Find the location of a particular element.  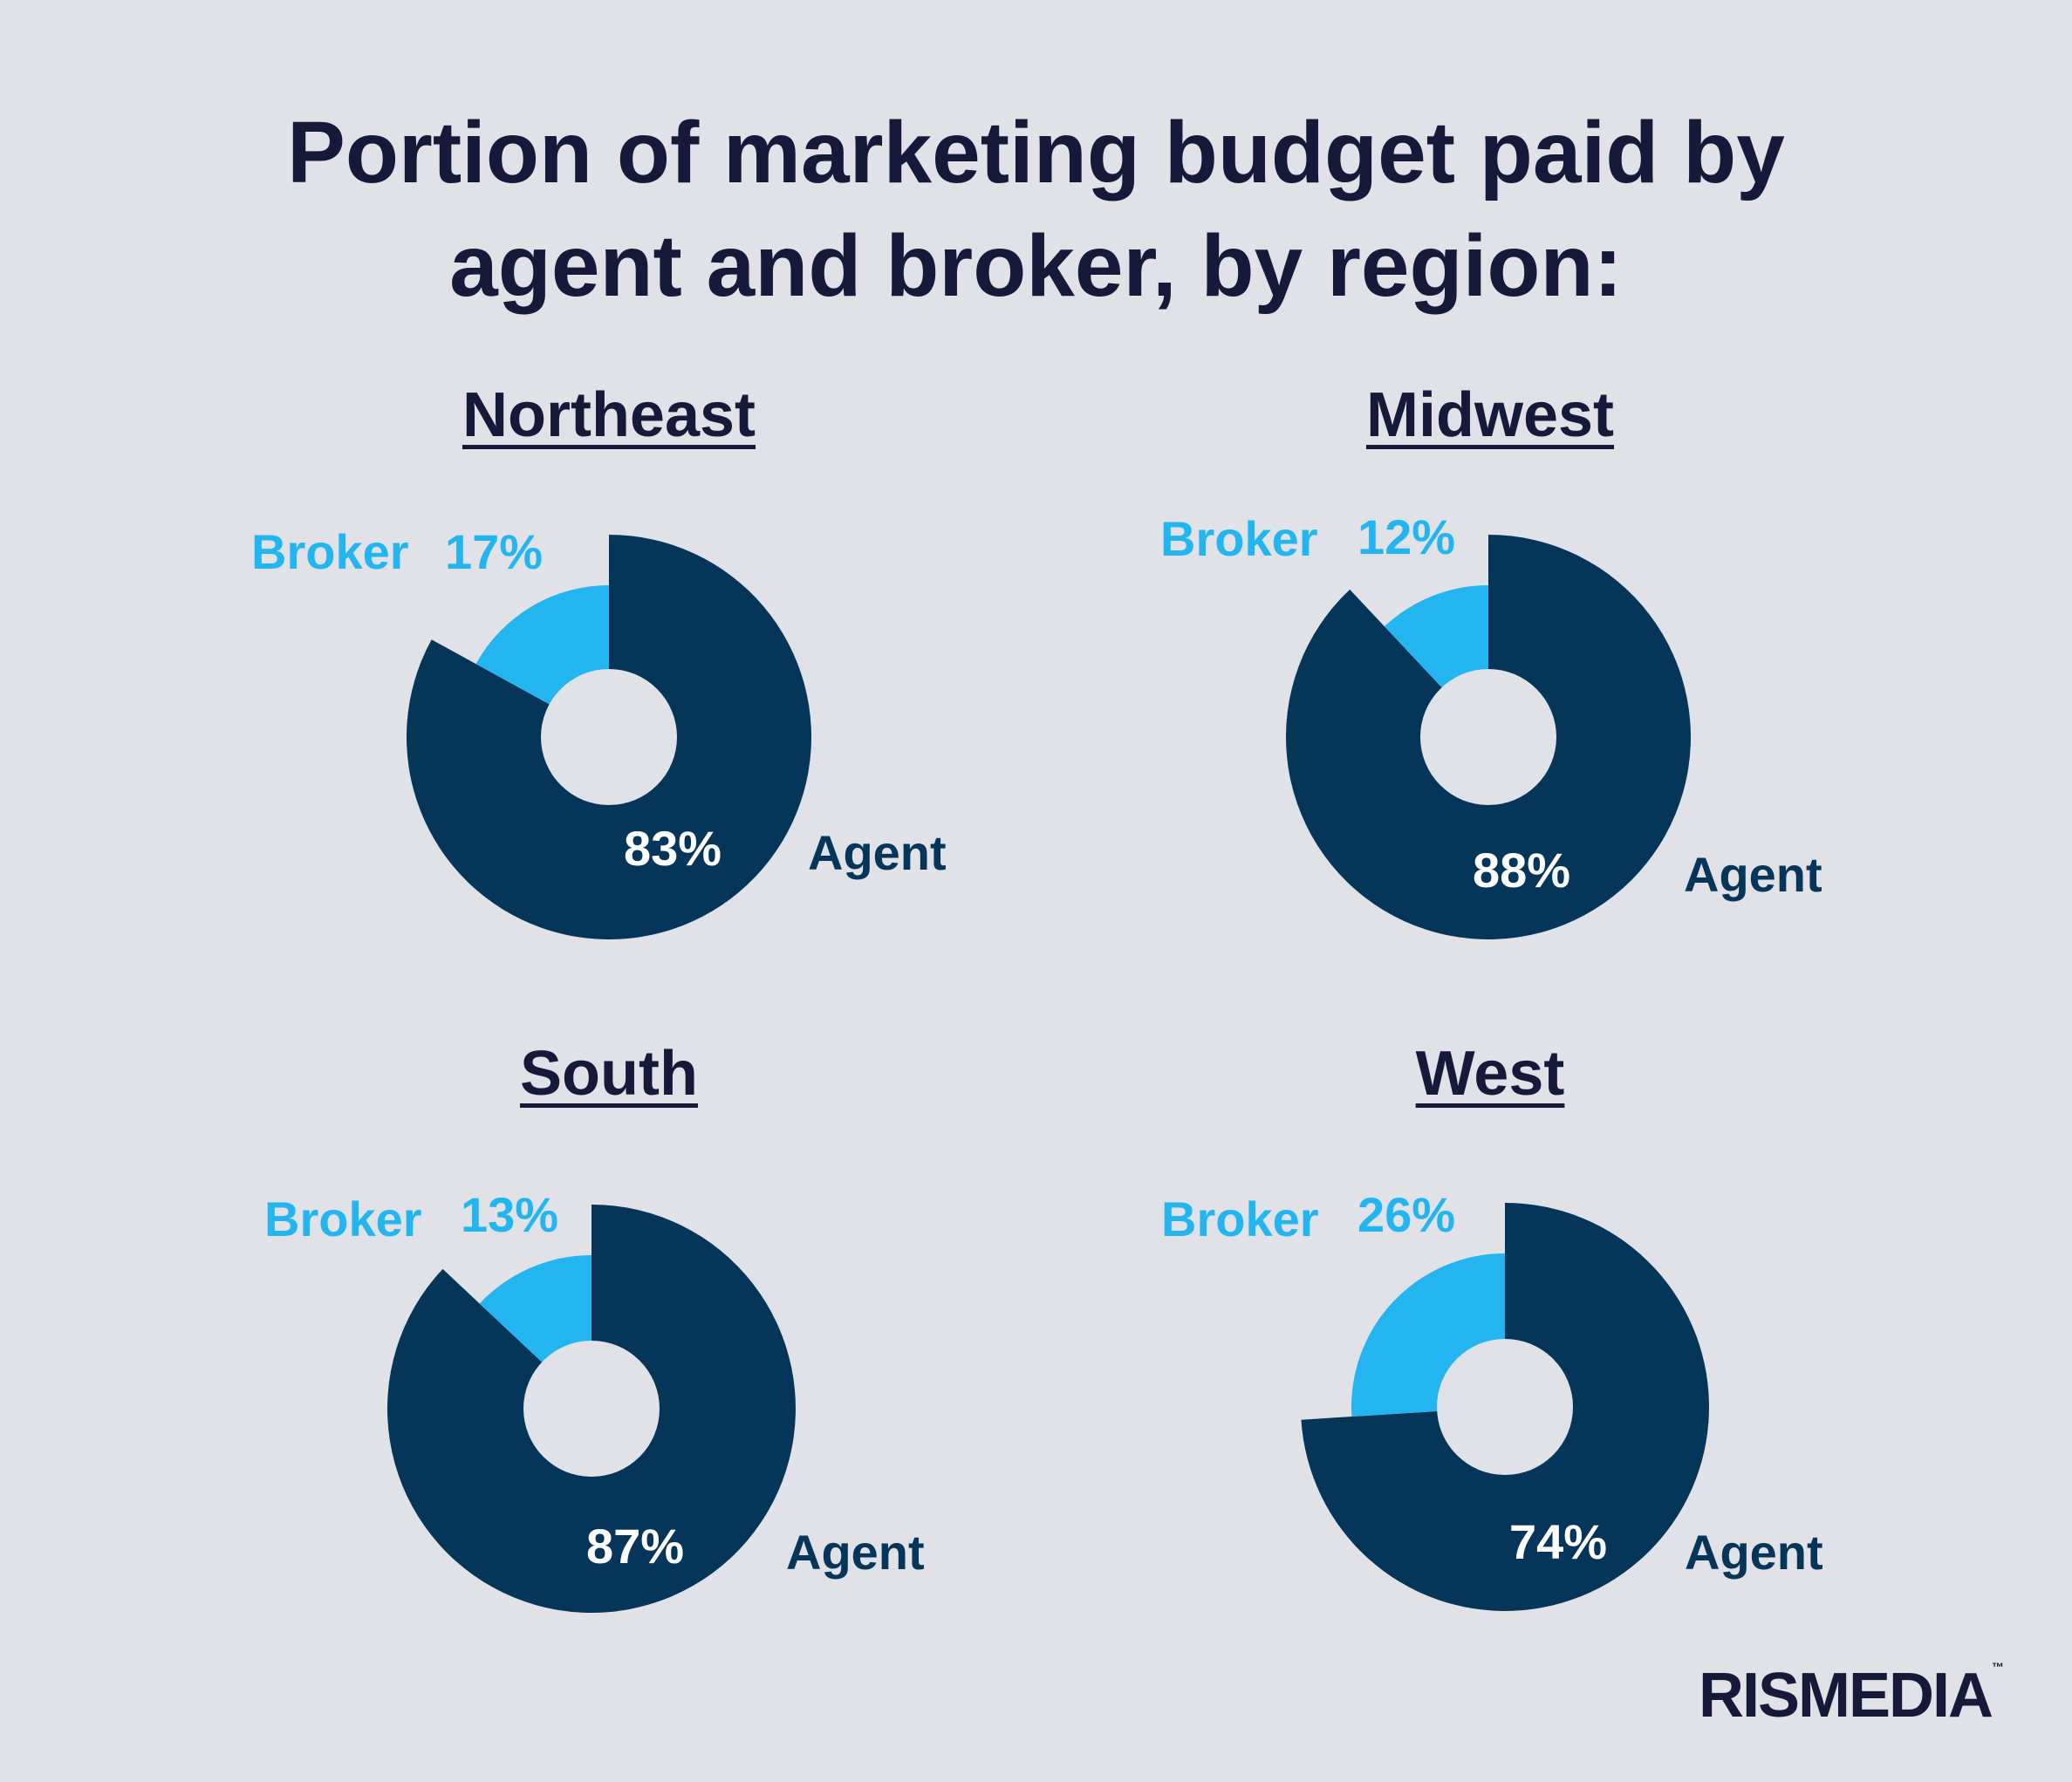

broker-value-label: 13% is located at coordinates (510, 1214).